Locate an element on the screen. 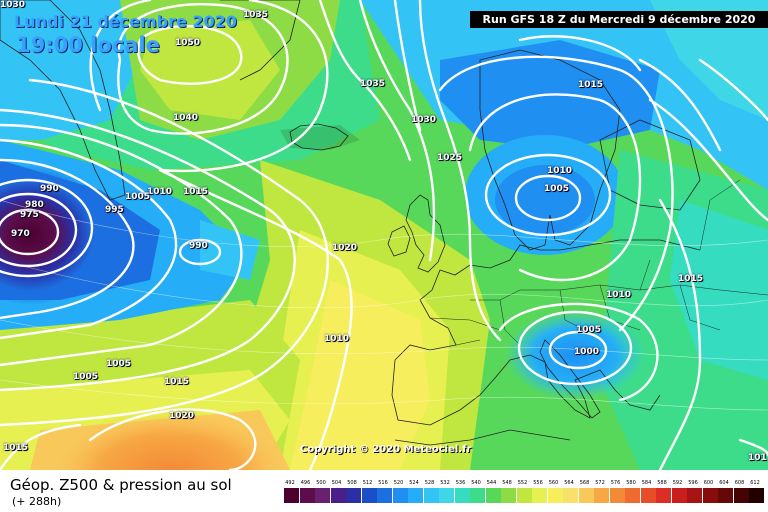  legend-value: 568 is located at coordinates (584, 483).